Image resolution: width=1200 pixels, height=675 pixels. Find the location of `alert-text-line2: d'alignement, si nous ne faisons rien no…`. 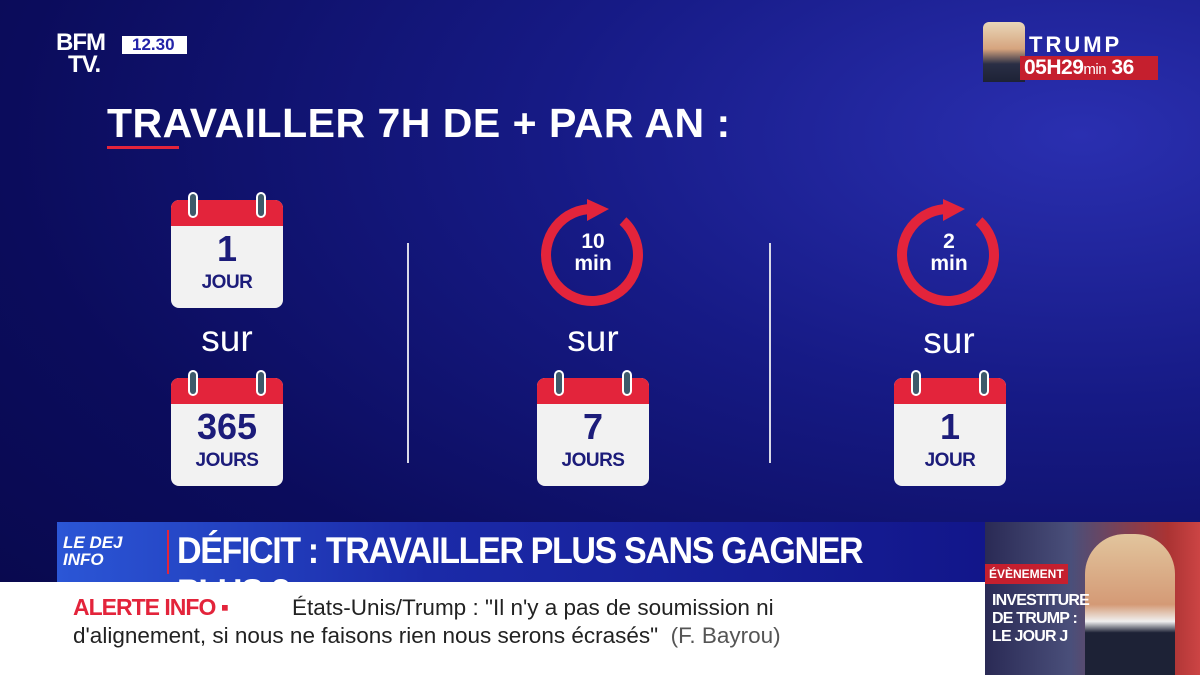

alert-text-line2: d'alignement, si nous ne faisons rien no… is located at coordinates (427, 635).